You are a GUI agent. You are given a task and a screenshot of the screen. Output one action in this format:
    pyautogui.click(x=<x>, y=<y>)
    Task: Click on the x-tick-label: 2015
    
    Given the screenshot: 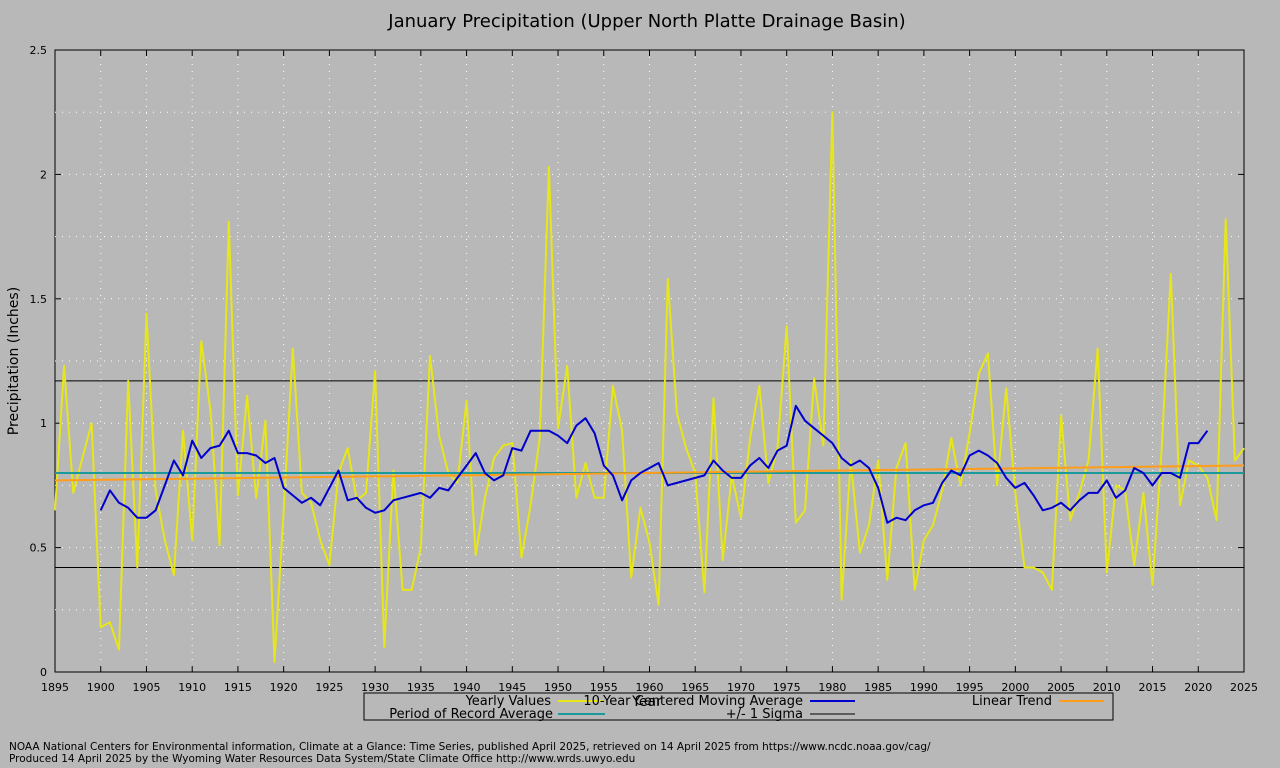 What is the action you would take?
    pyautogui.click(x=1153, y=687)
    